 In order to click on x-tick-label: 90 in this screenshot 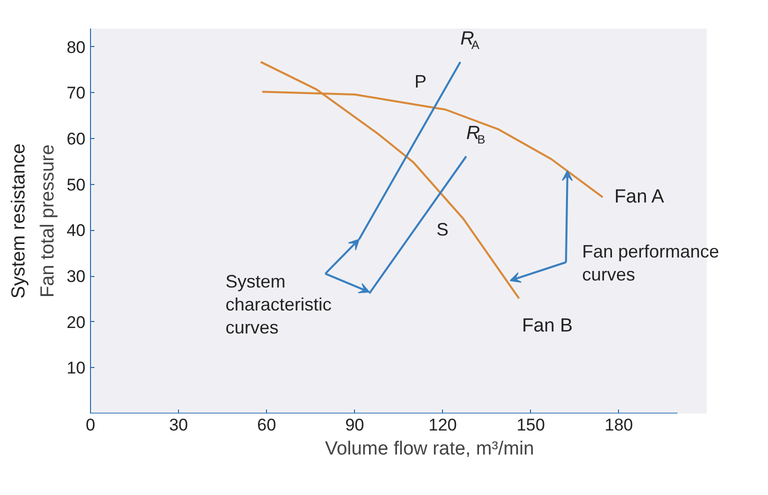, I will do `click(354, 425)`.